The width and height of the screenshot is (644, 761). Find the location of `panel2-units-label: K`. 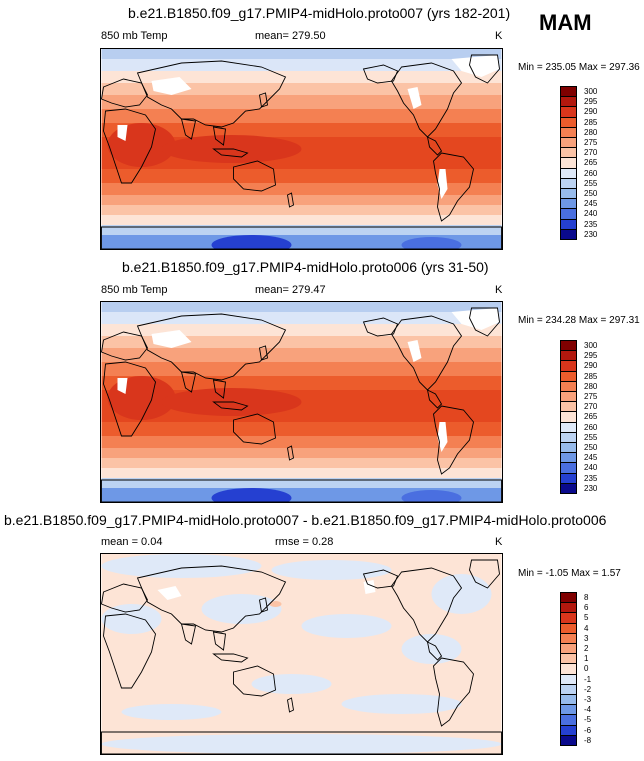

panel2-units-label: K is located at coordinates (499, 290).